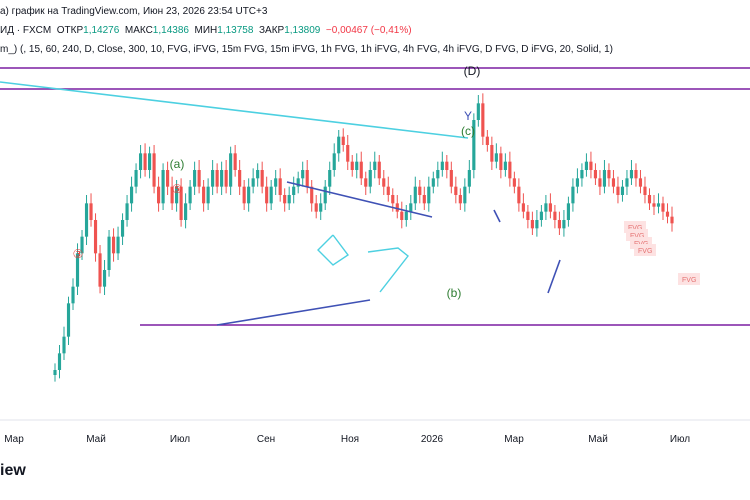 The width and height of the screenshot is (750, 500). I want to click on symbol-prefix: ИД · FXCM, so click(26, 30).